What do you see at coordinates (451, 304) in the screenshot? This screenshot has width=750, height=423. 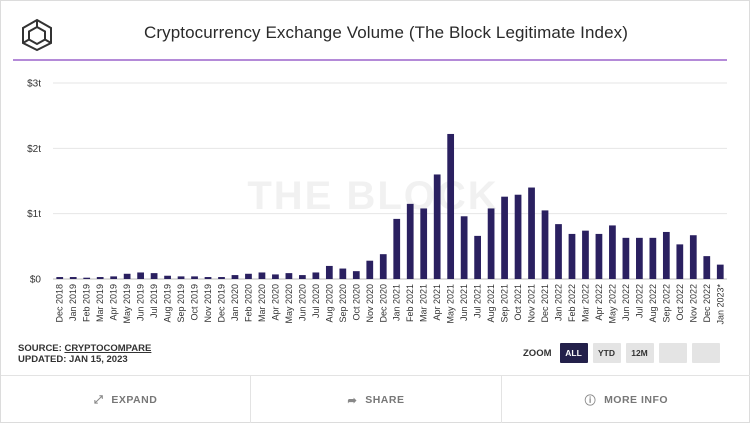 I see `x-tick-label: May 2021` at bounding box center [451, 304].